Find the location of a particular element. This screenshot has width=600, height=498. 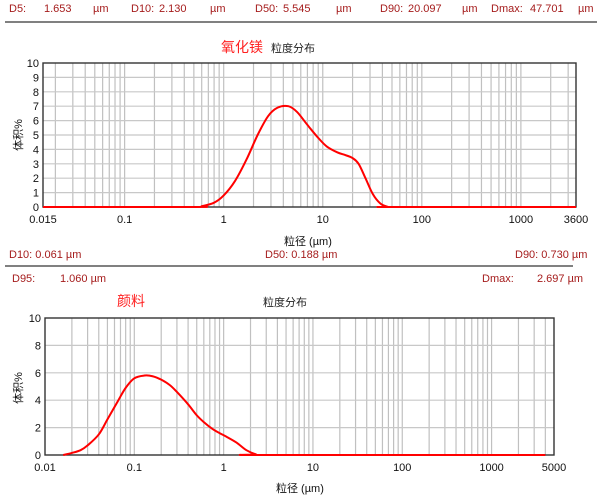

y-tick-label: 7 is located at coordinates (36, 107).